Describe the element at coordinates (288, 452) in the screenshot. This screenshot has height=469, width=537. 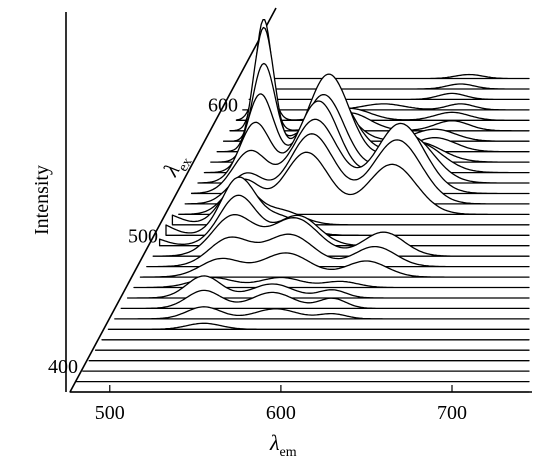
I see `x-axis-label-subscript: em` at that location.